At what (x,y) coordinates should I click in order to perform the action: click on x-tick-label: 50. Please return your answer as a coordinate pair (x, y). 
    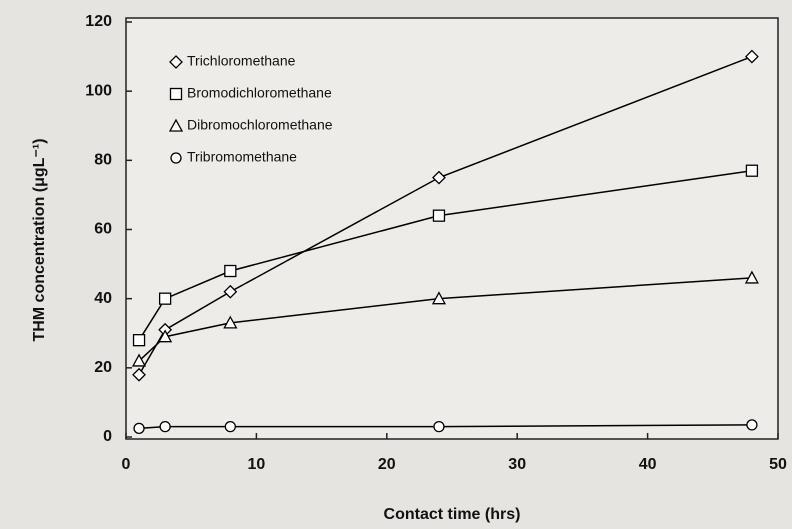
    Looking at the image, I should click on (778, 464).